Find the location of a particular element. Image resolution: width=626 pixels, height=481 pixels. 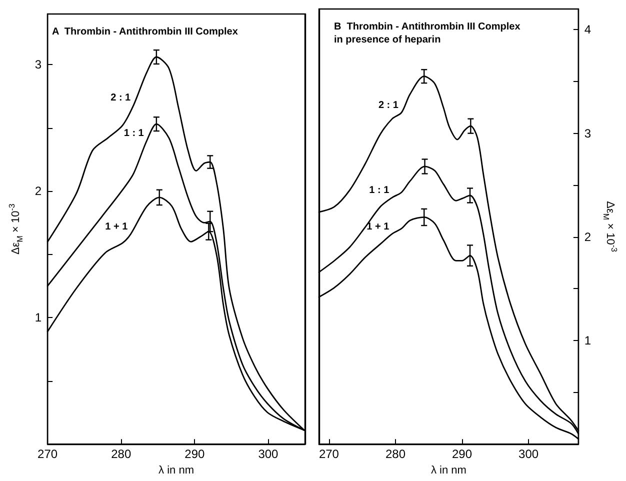

y-tick-label: 1 is located at coordinates (38, 317).